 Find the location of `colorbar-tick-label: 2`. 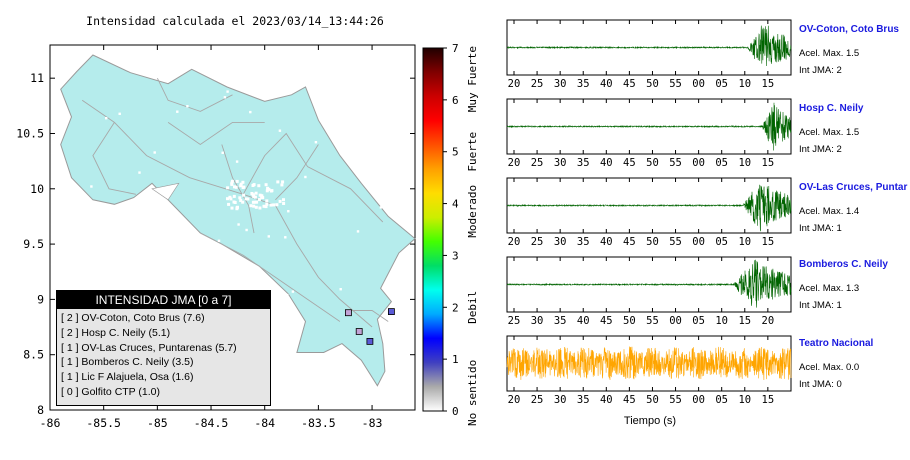

colorbar-tick-label: 2 is located at coordinates (455, 307).